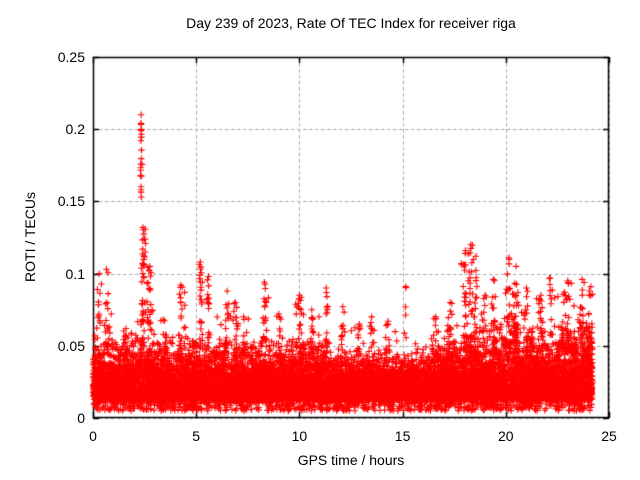  Describe the element at coordinates (402, 436) in the screenshot. I see `x-tick-label: 15` at that location.